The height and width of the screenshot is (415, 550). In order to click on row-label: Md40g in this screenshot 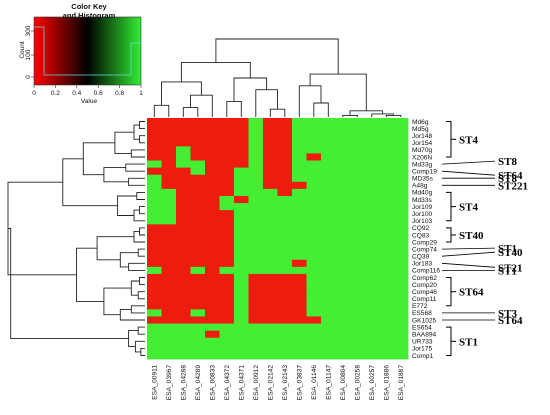, I will do `click(422, 193)`.